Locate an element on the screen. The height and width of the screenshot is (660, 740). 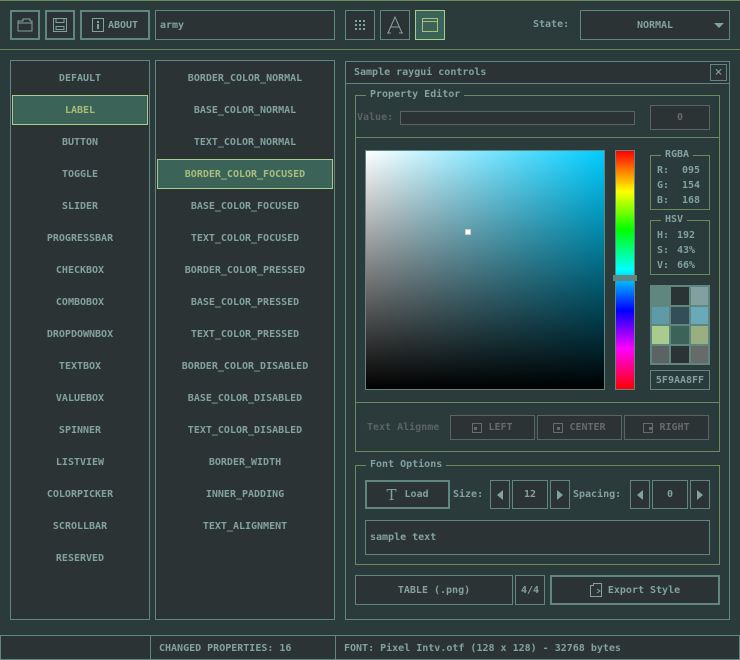
grid-button is located at coordinates (360, 25).